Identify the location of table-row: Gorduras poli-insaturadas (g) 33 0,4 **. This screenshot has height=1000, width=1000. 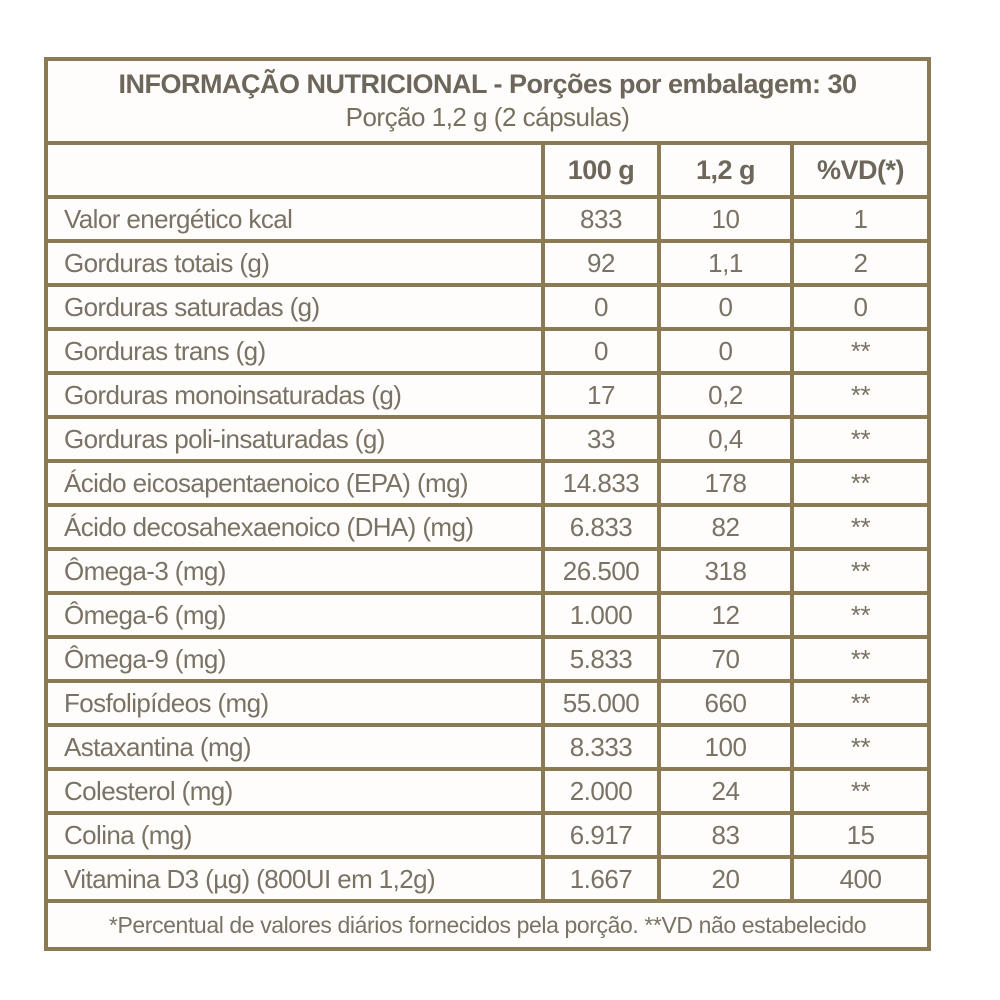
(488, 439).